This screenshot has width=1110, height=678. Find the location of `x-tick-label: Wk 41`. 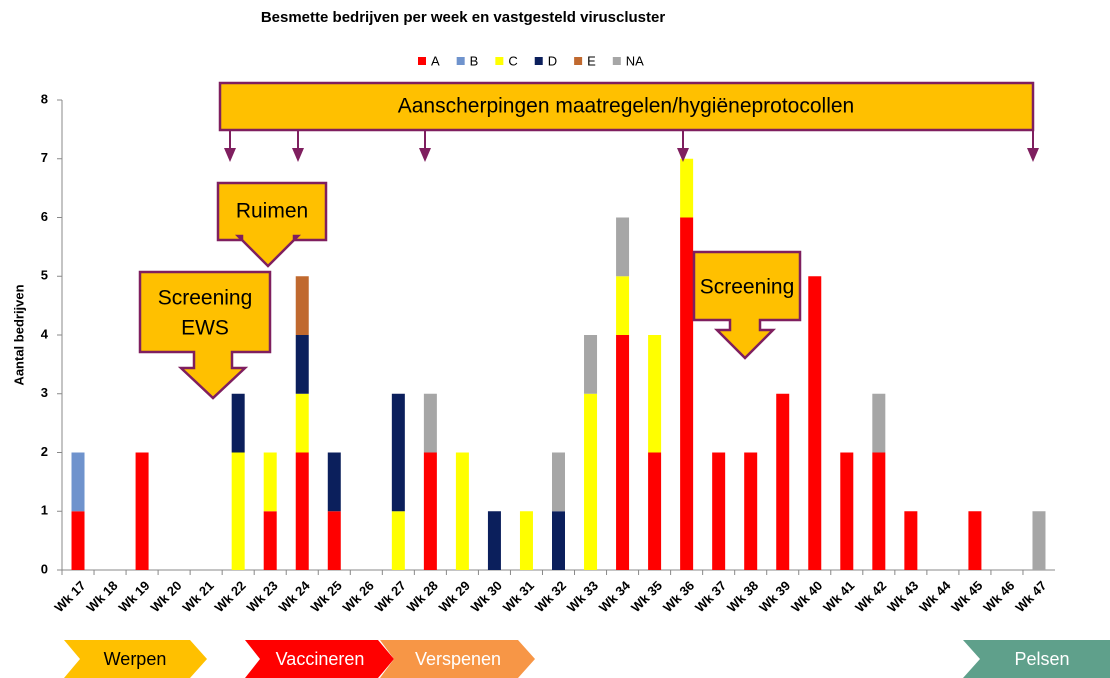

x-tick-label: Wk 41 is located at coordinates (838, 596).